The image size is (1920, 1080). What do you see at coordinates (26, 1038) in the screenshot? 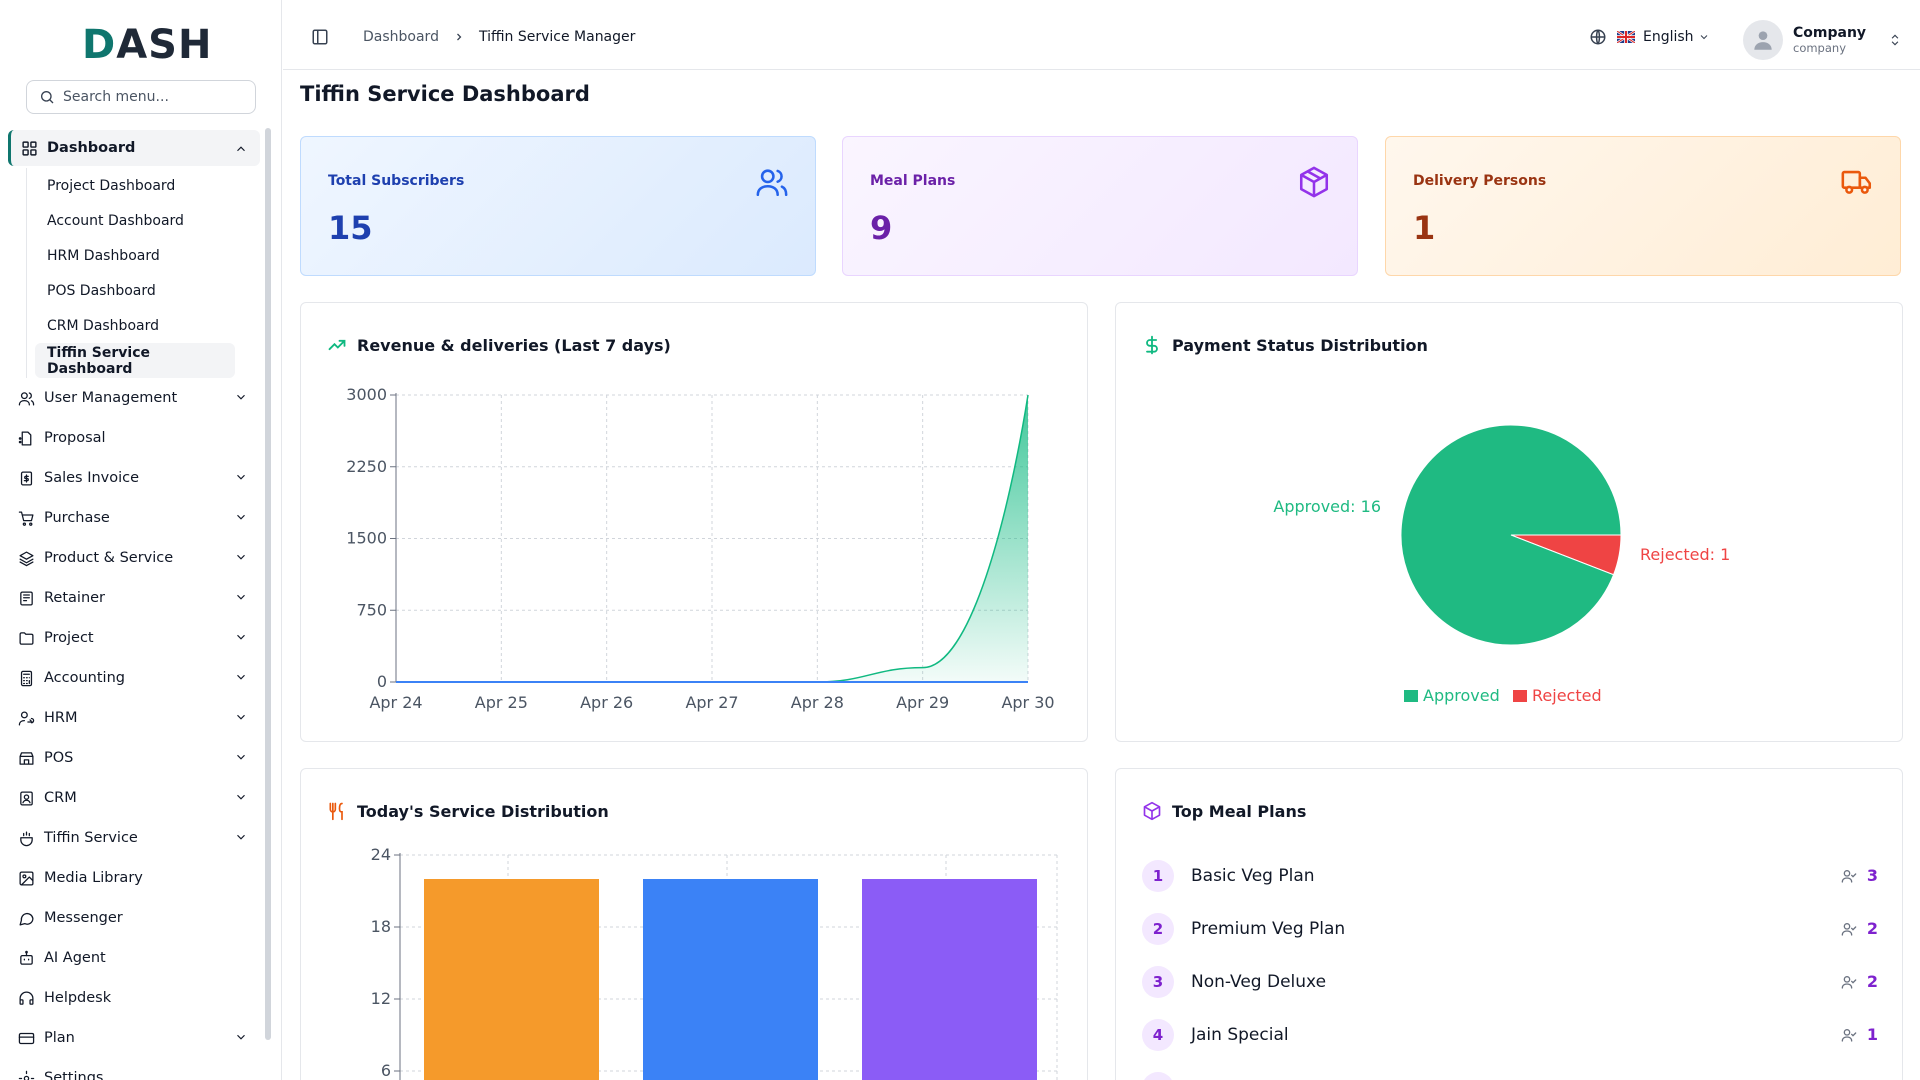
I see `card-icon` at bounding box center [26, 1038].